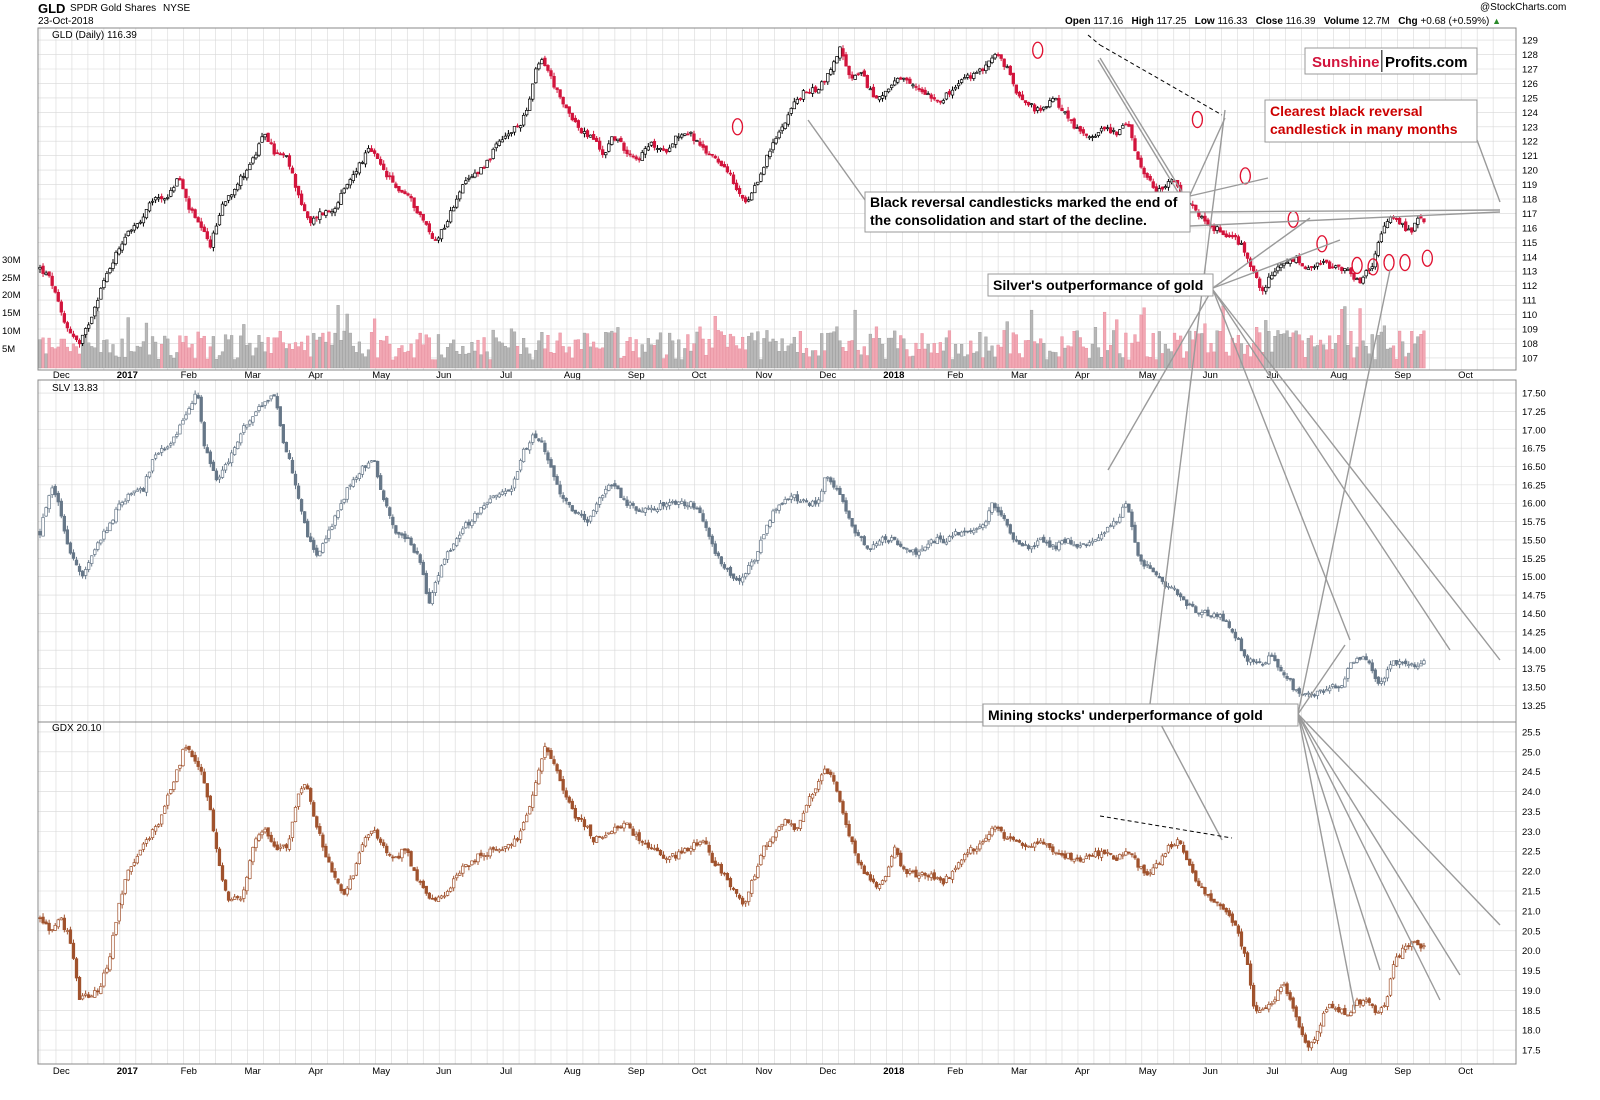 The height and width of the screenshot is (1100, 1600). I want to click on y-tick-label: 123, so click(1530, 127).